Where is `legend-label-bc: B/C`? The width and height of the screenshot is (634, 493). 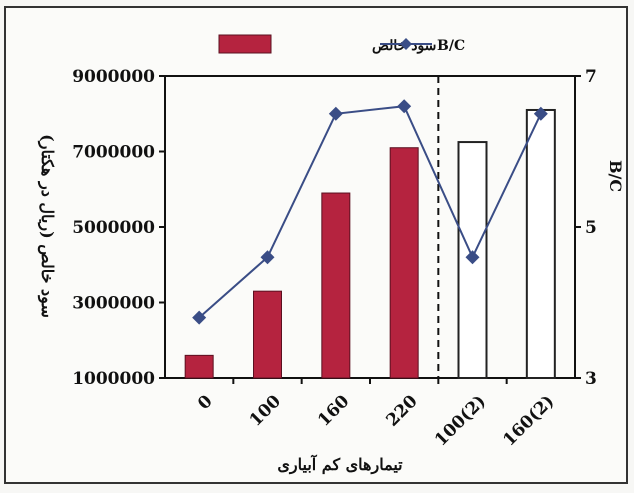
legend-label-bc: B/C is located at coordinates (451, 46).